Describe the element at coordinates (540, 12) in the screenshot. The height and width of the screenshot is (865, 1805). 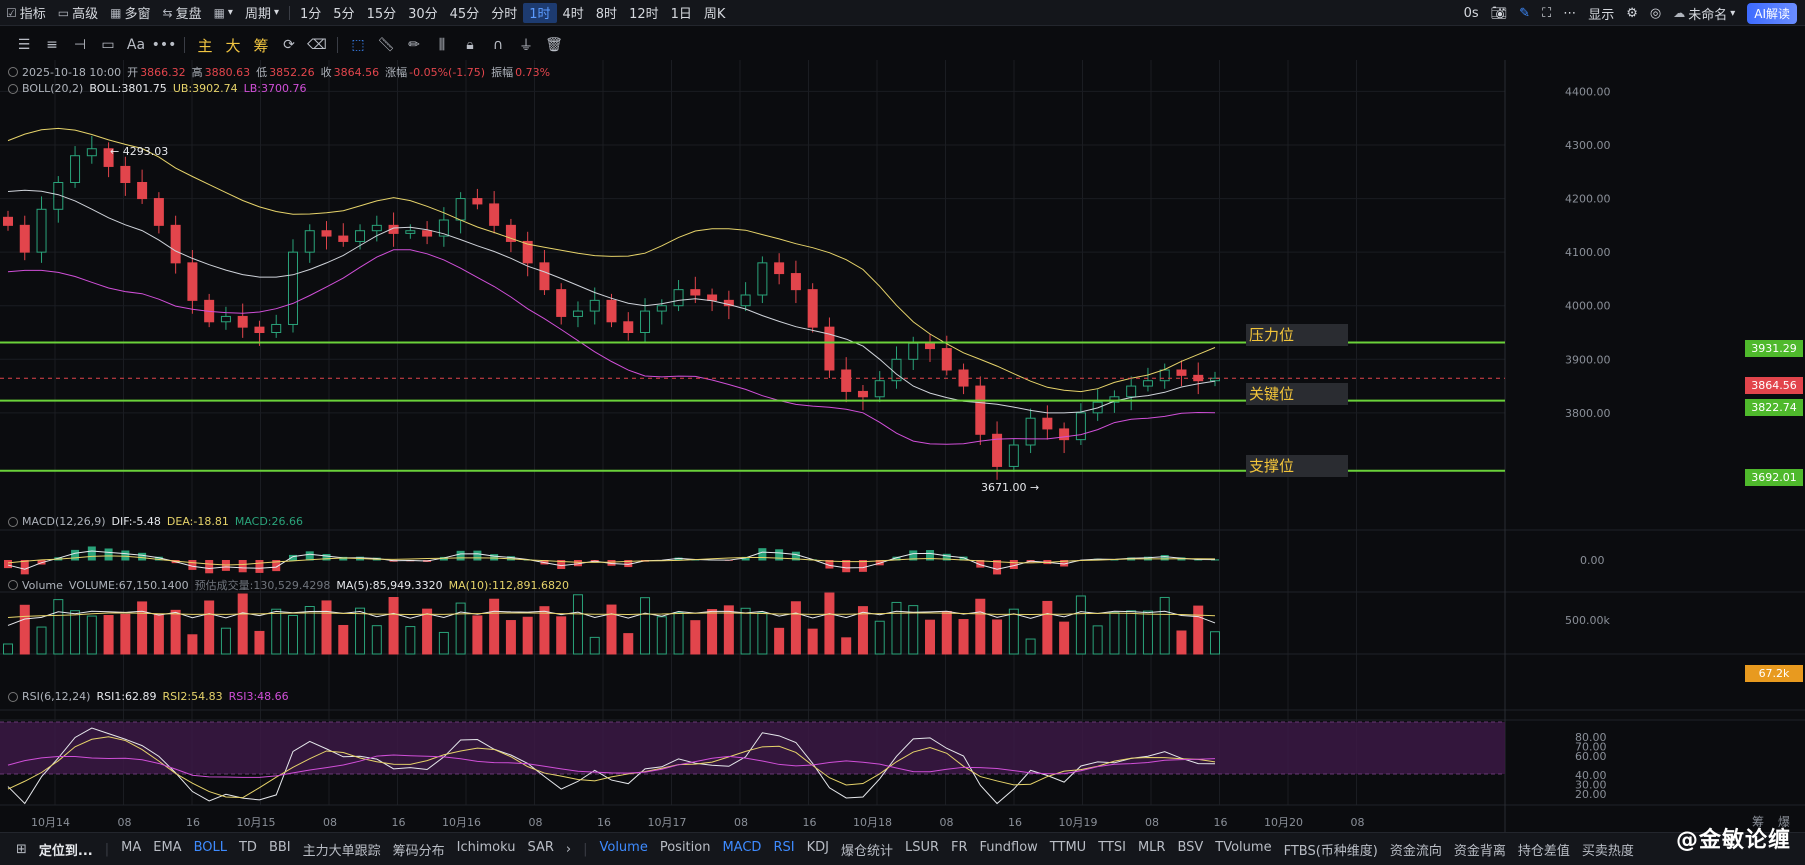
I see `period-tab-6: 1时` at that location.